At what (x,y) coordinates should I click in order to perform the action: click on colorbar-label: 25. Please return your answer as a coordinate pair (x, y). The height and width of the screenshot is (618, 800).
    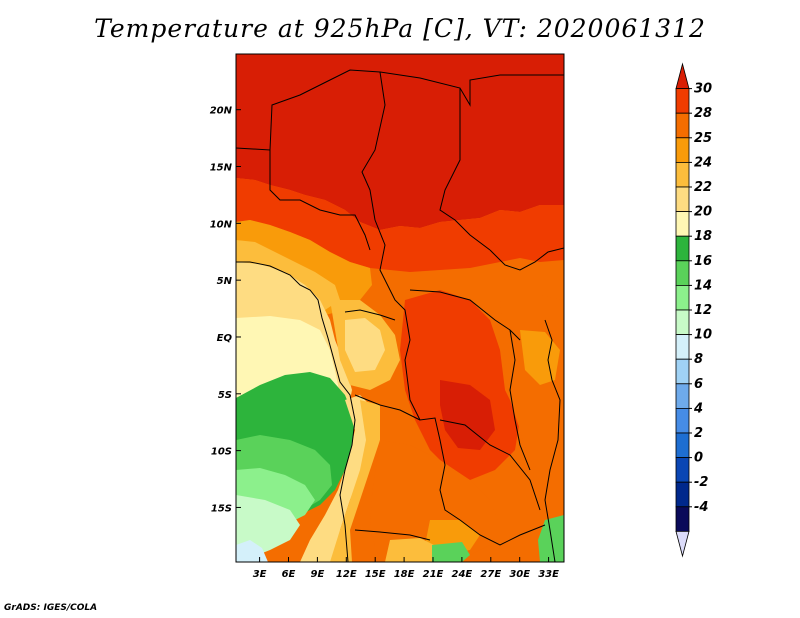
    Looking at the image, I should click on (703, 138).